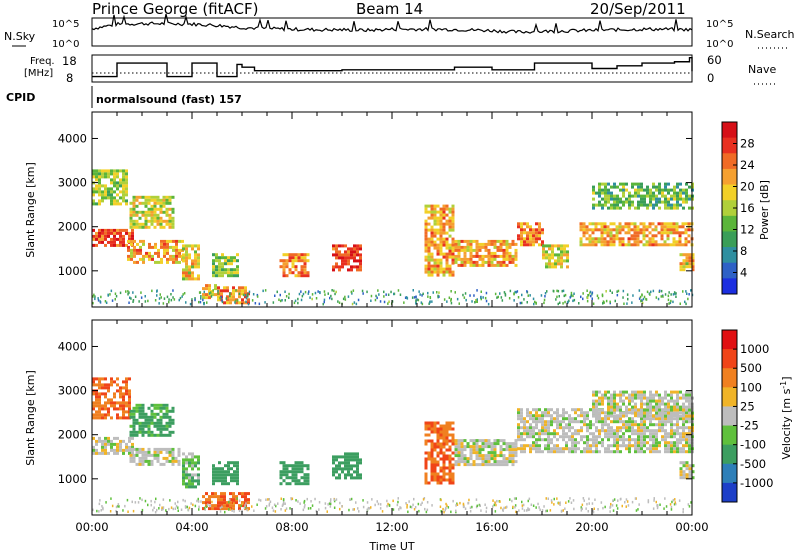  I want to click on colorbar-tick-label: 28, so click(747, 144).